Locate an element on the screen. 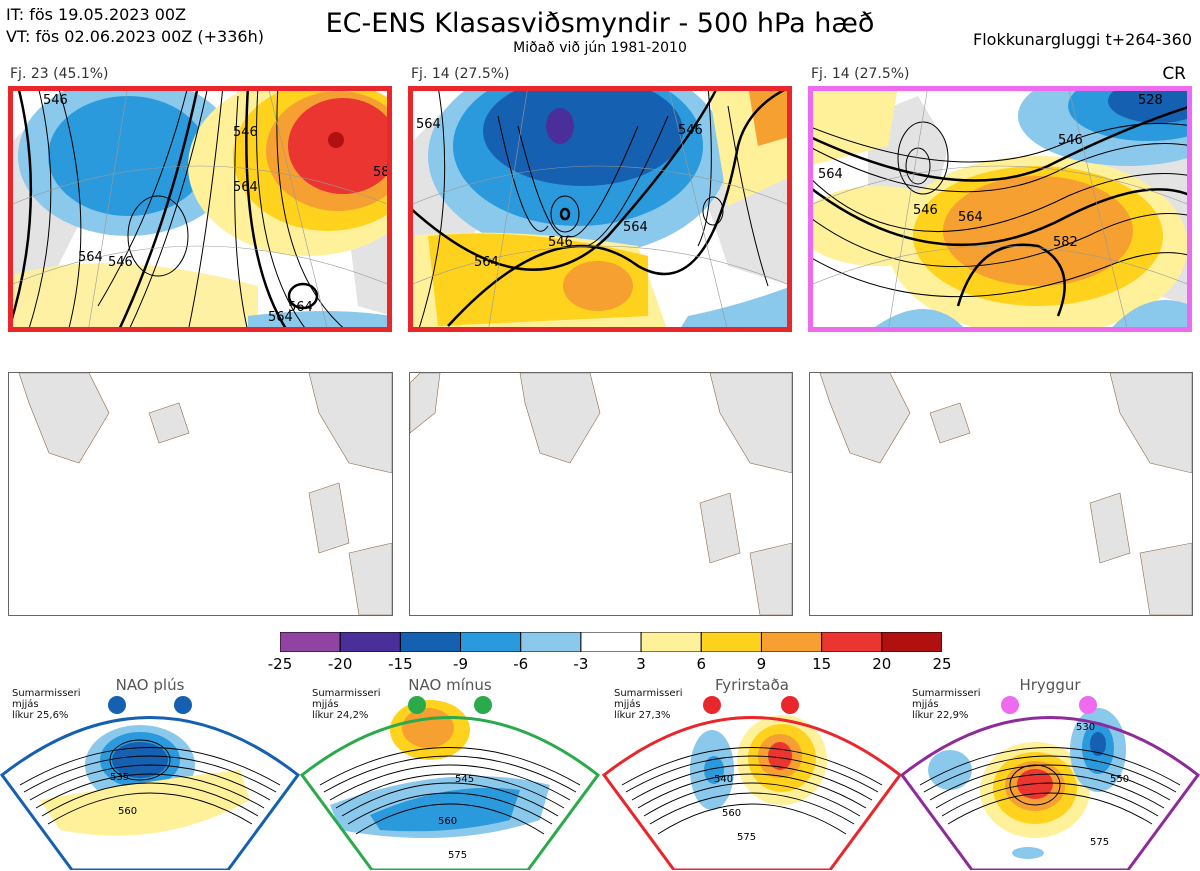  colorbar-tick-label: -15 is located at coordinates (400, 664).